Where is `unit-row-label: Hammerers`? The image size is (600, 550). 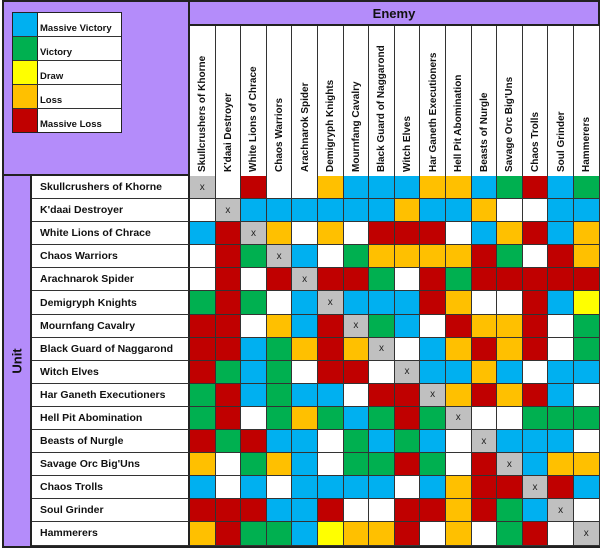
unit-row-label: Hammerers is located at coordinates (111, 534).